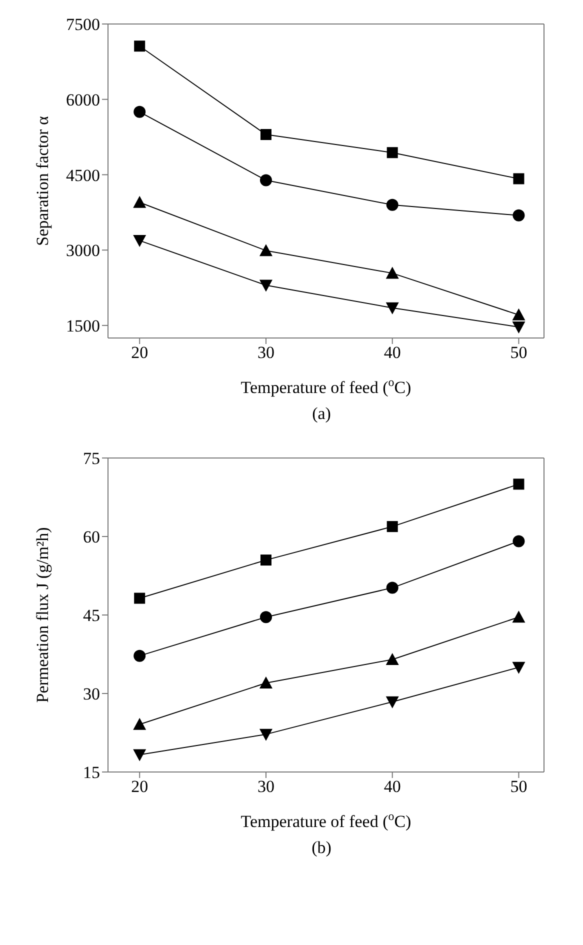 This screenshot has height=945, width=583. I want to click on text: (b), so click(321, 848).